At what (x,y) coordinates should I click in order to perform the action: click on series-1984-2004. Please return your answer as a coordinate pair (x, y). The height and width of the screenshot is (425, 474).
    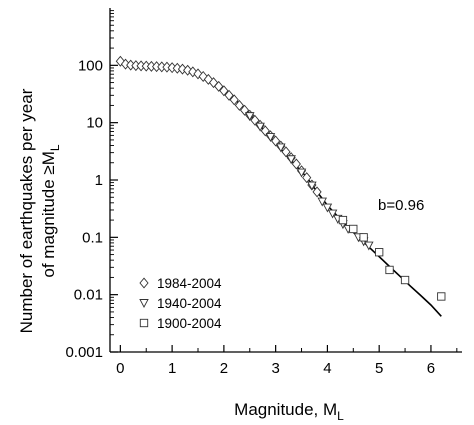
    Looking at the image, I should click on (218, 126).